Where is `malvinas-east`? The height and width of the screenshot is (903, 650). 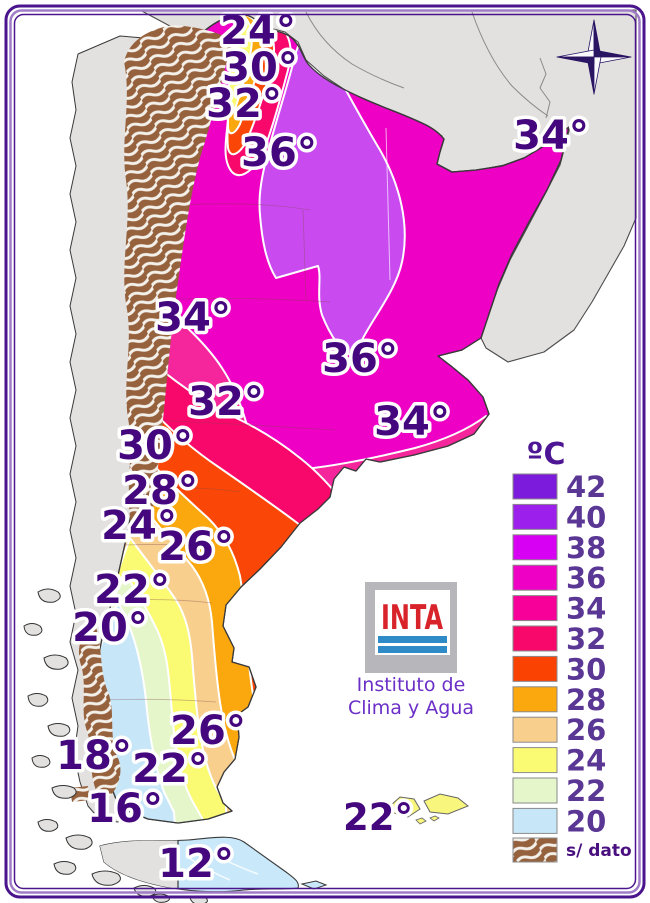 malvinas-east is located at coordinates (446, 804).